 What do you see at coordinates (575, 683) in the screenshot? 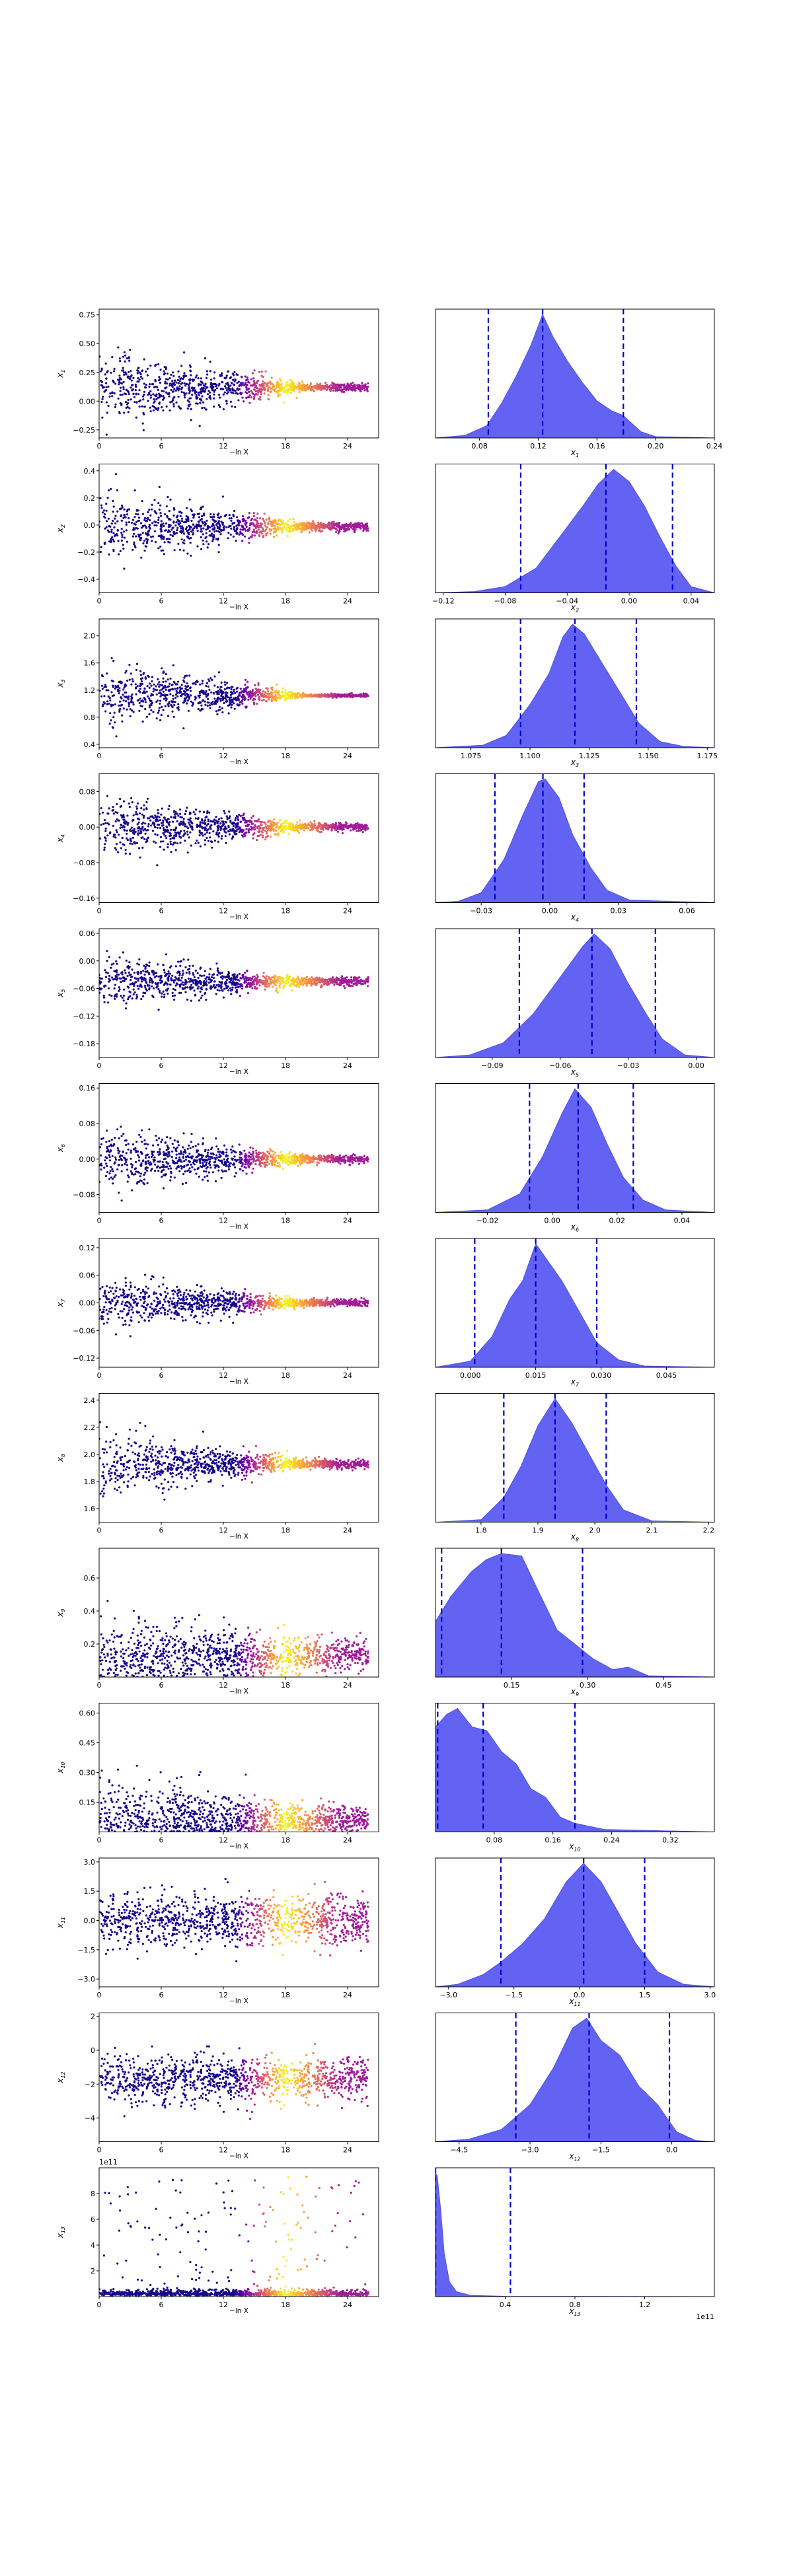
I see `right-axes-frame-x3` at bounding box center [575, 683].